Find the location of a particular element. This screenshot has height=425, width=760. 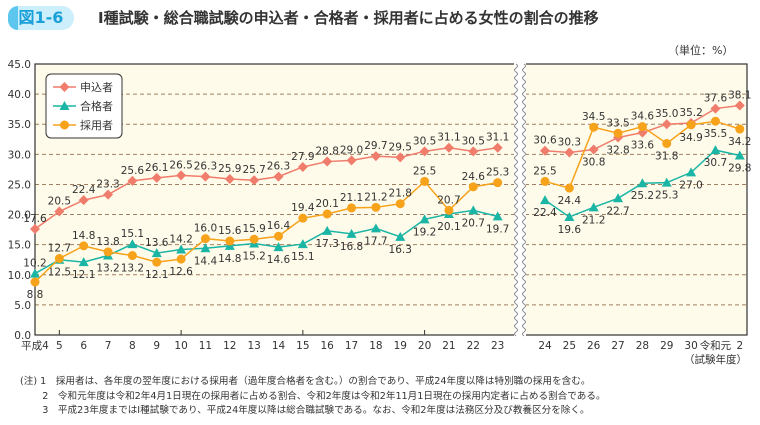

data-label: 13.2 is located at coordinates (107, 269).